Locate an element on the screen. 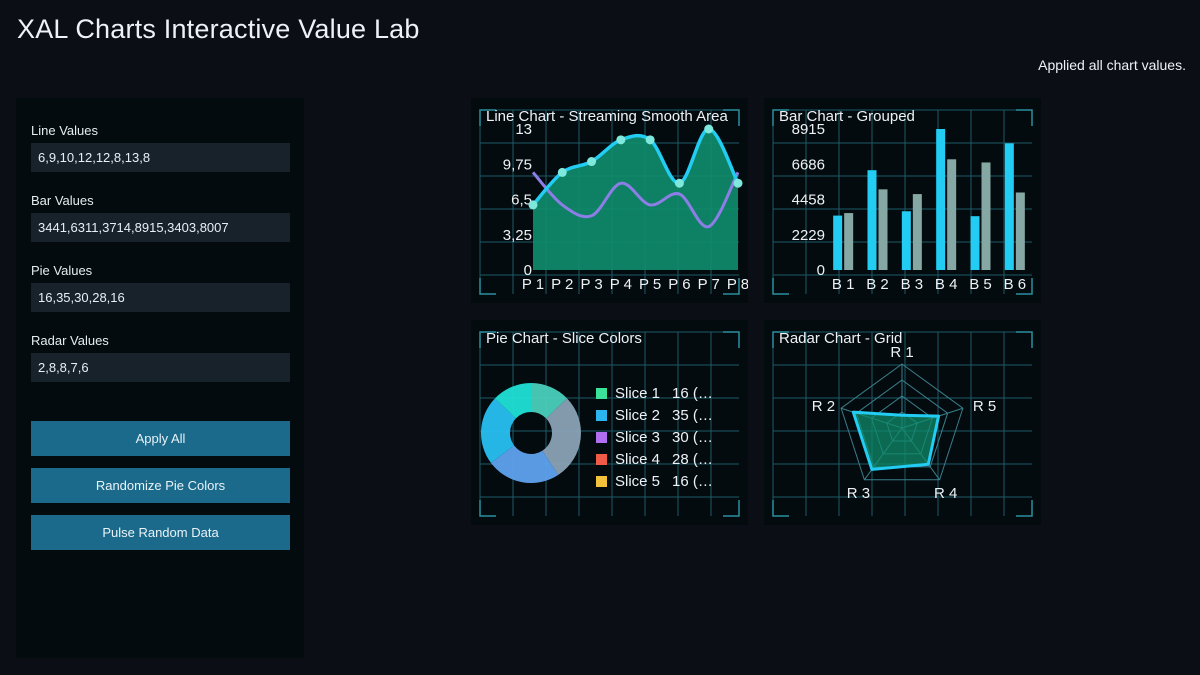 The width and height of the screenshot is (1200, 675). line-values-input is located at coordinates (160, 157).